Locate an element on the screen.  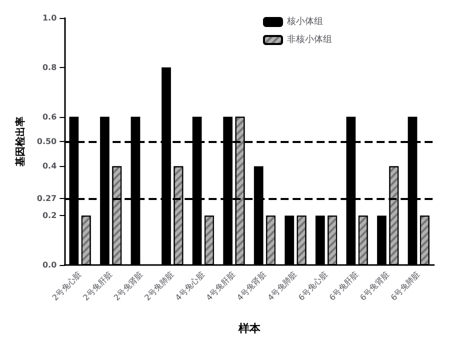
y-axis-title: 基因检出率 is located at coordinates (20, 142).